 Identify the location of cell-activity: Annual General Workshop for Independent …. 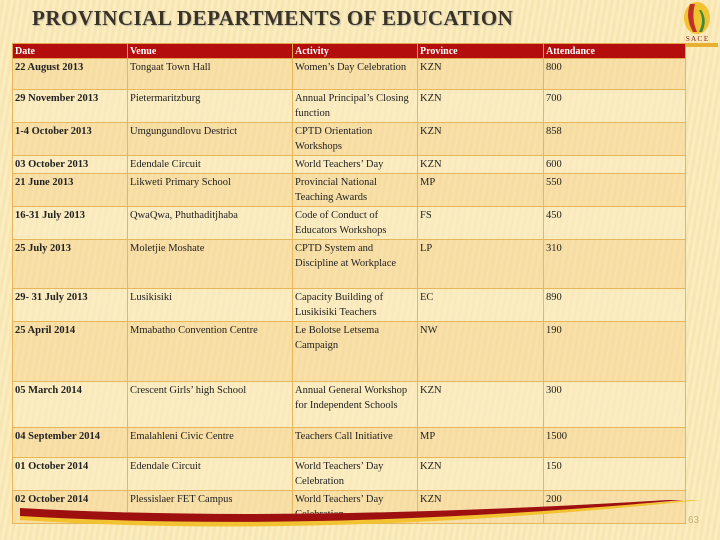
(355, 404).